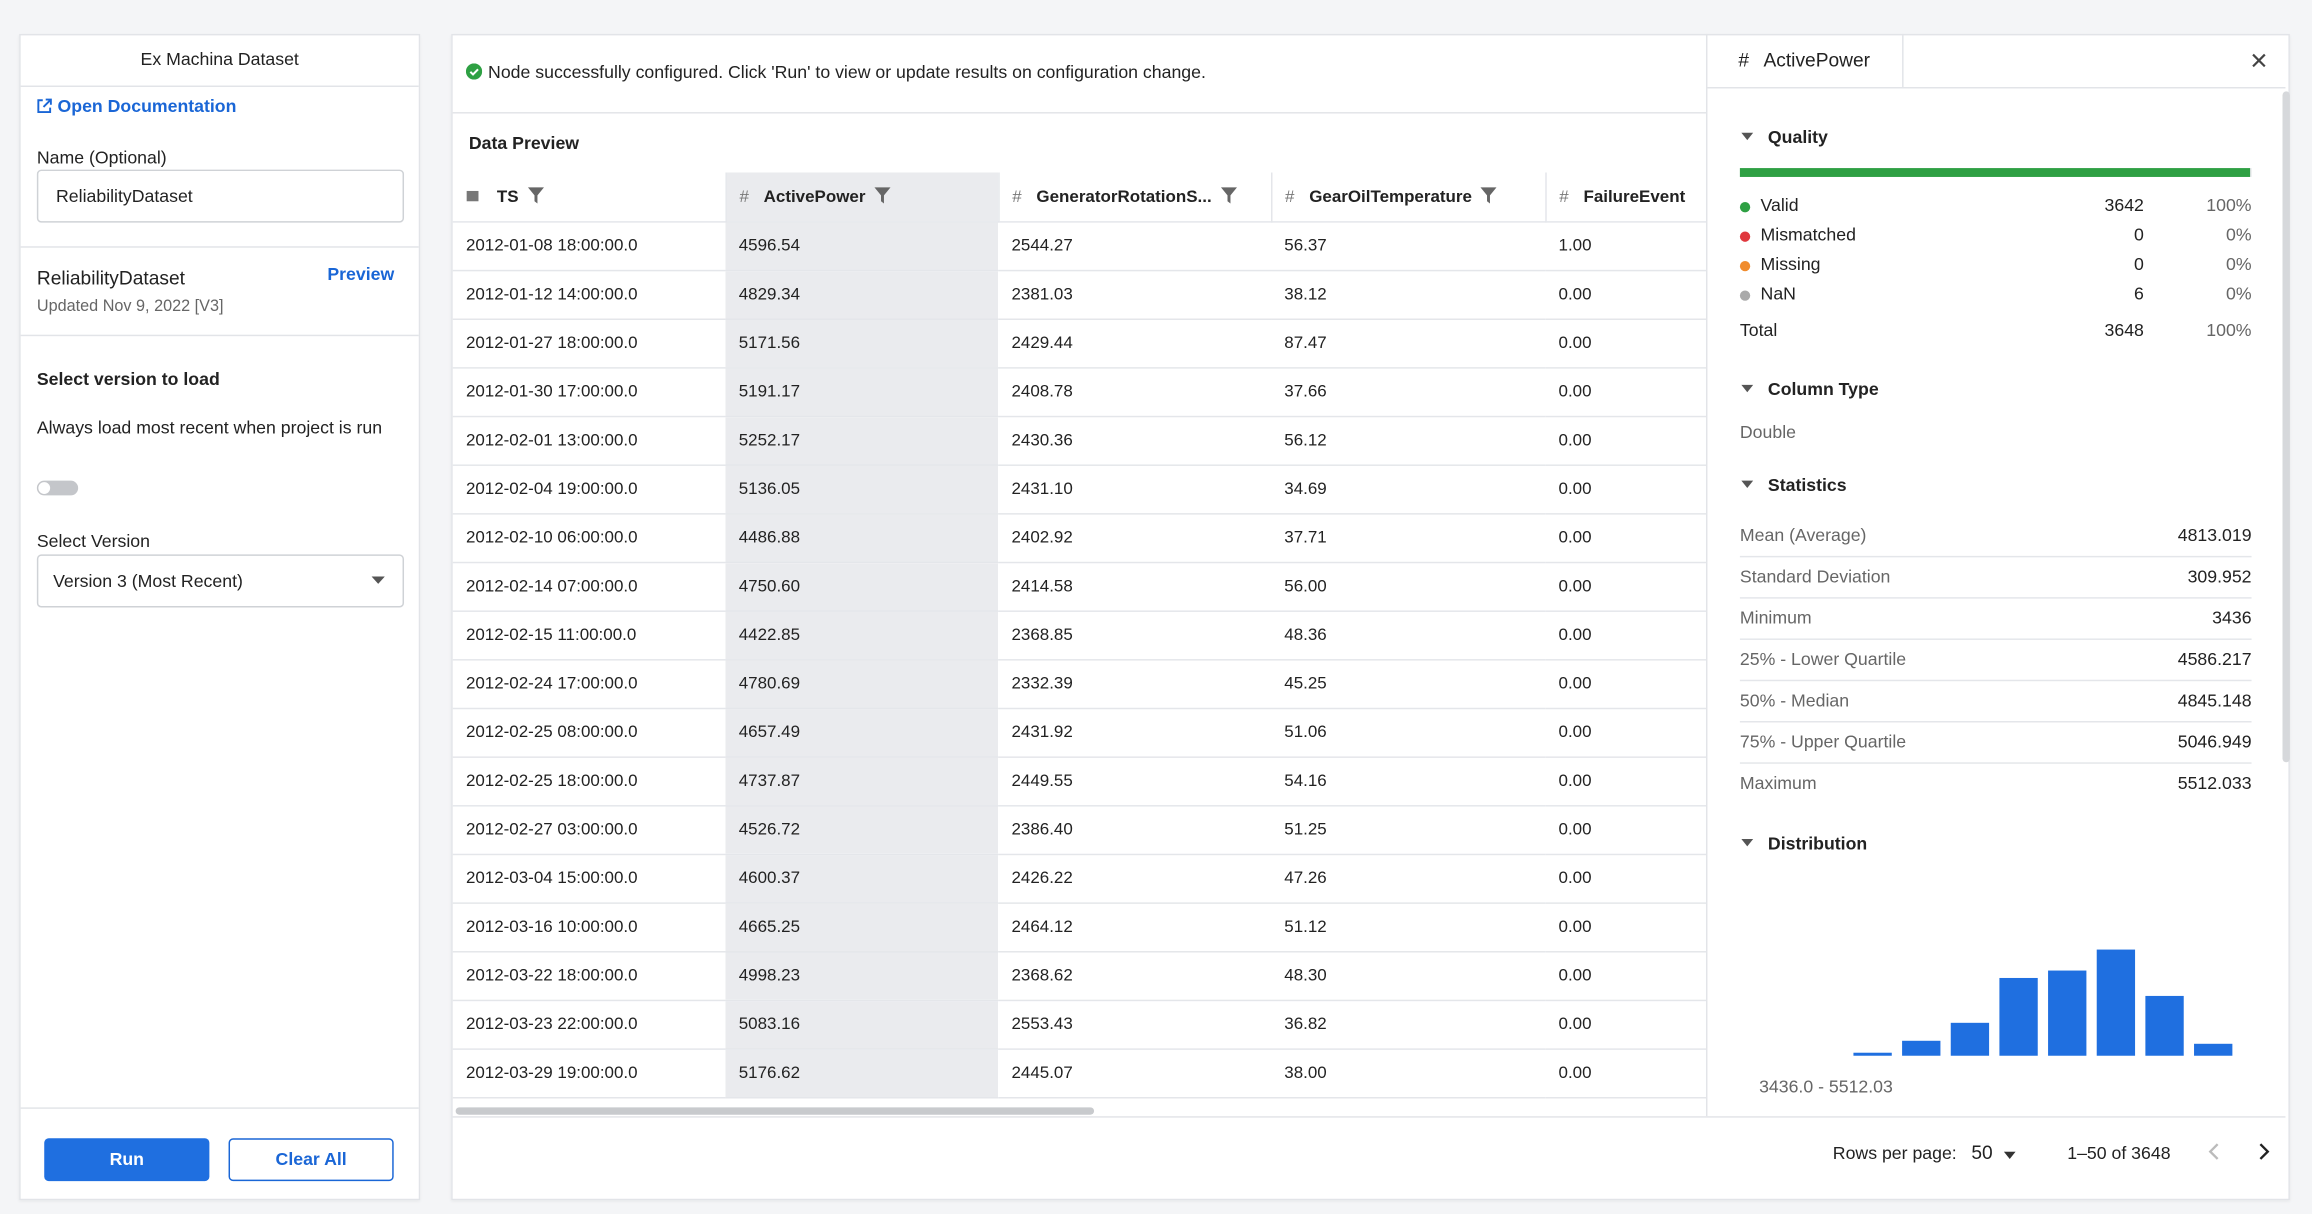  What do you see at coordinates (1778, 293) in the screenshot?
I see `quality-label: NaN` at bounding box center [1778, 293].